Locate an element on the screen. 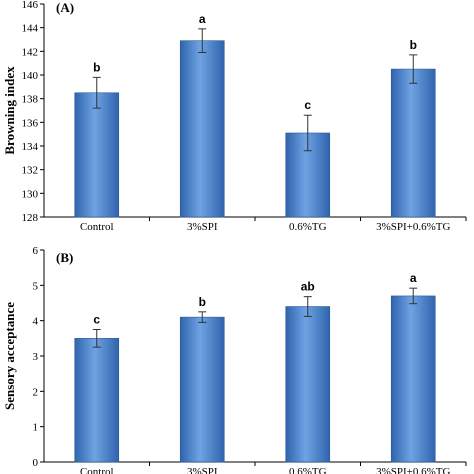 Image resolution: width=474 pixels, height=474 pixels. y-tick-label: 5 is located at coordinates (36, 286).